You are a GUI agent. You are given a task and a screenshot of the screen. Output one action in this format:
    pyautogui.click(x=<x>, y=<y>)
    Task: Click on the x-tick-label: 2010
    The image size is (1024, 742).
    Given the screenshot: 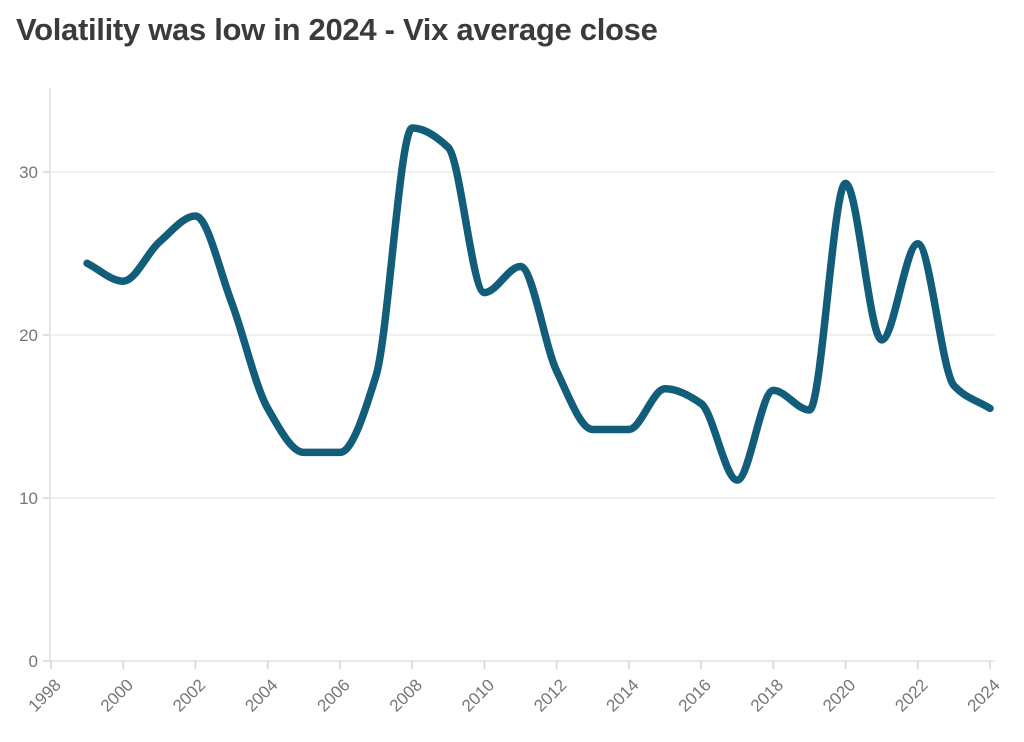 What is the action you would take?
    pyautogui.click(x=478, y=695)
    